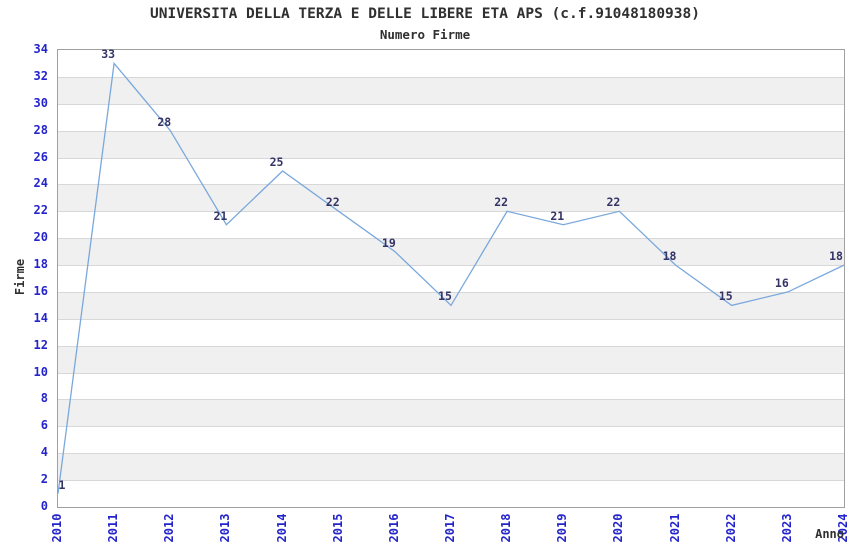 This screenshot has width=850, height=550. What do you see at coordinates (40, 290) in the screenshot?
I see `y-tick-label: 16` at bounding box center [40, 290].